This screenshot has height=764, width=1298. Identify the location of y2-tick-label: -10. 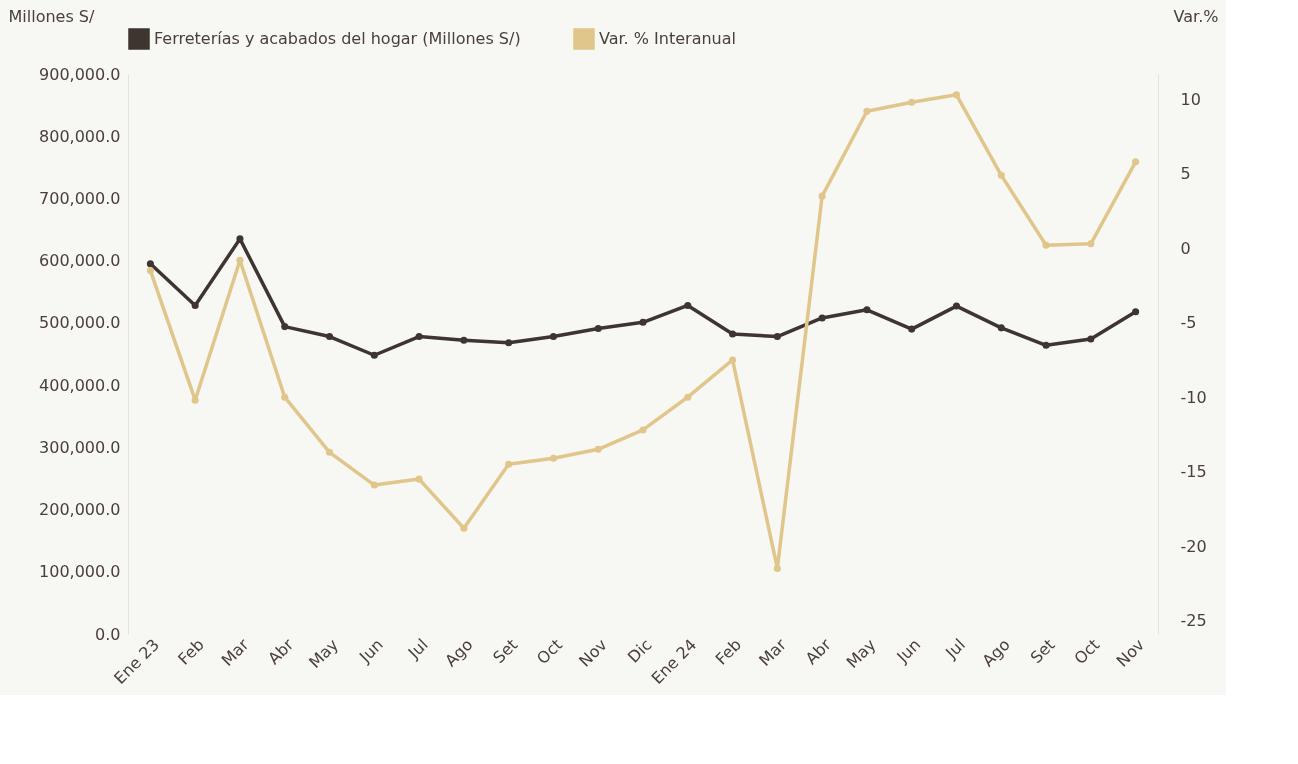
(1193, 397).